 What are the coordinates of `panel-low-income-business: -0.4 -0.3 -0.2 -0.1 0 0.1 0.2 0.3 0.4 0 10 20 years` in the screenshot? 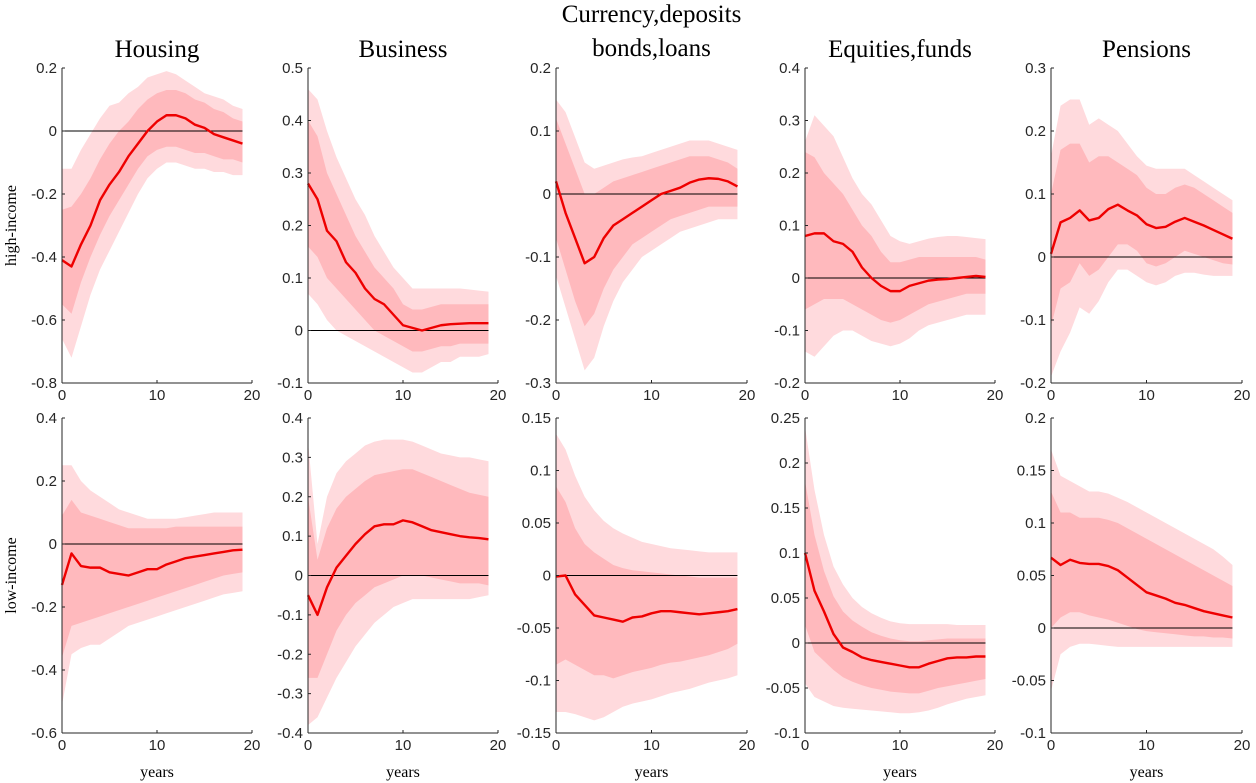 It's located at (391, 595).